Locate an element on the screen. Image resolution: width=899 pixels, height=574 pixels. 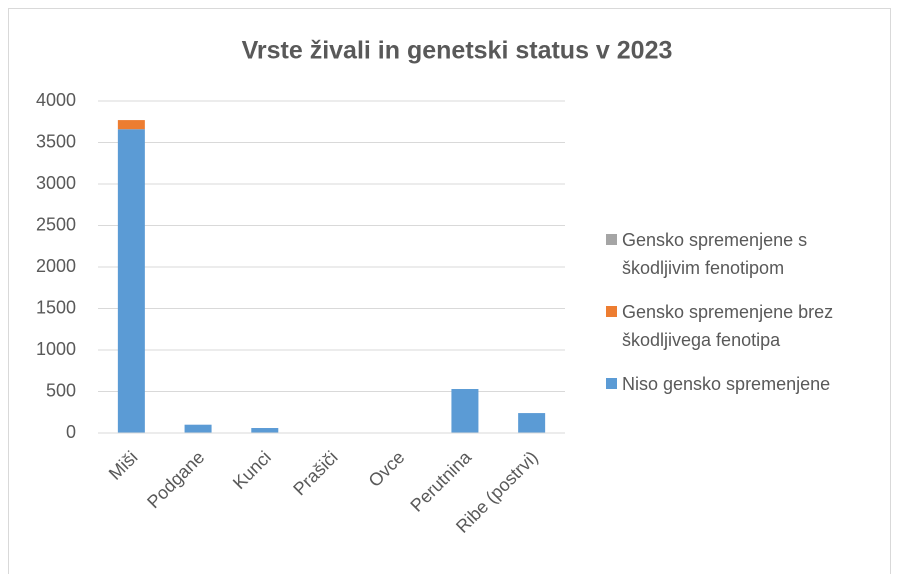
x-tick-label: Podgane is located at coordinates (175, 479).